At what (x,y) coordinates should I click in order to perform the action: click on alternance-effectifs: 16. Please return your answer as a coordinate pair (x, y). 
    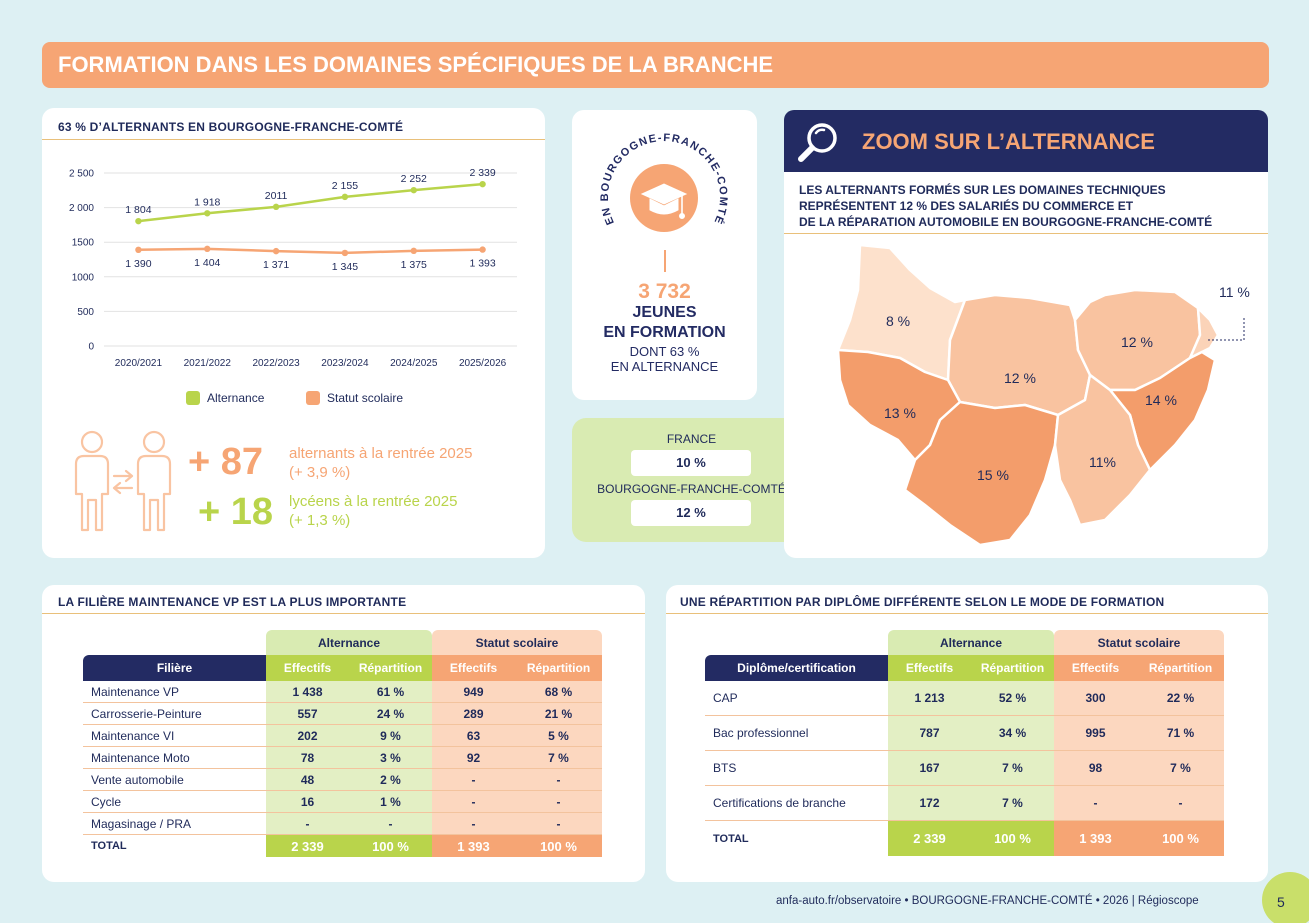
    Looking at the image, I should click on (307, 802).